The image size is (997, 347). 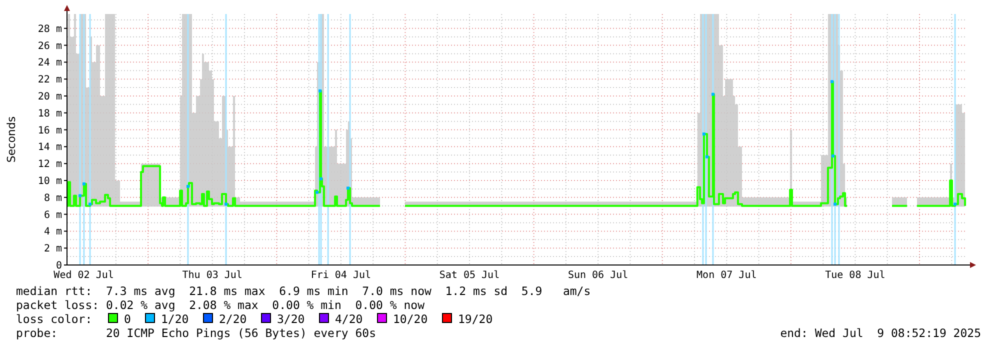 I want to click on x-tick-label: Sat 05 Jul, so click(x=469, y=275).